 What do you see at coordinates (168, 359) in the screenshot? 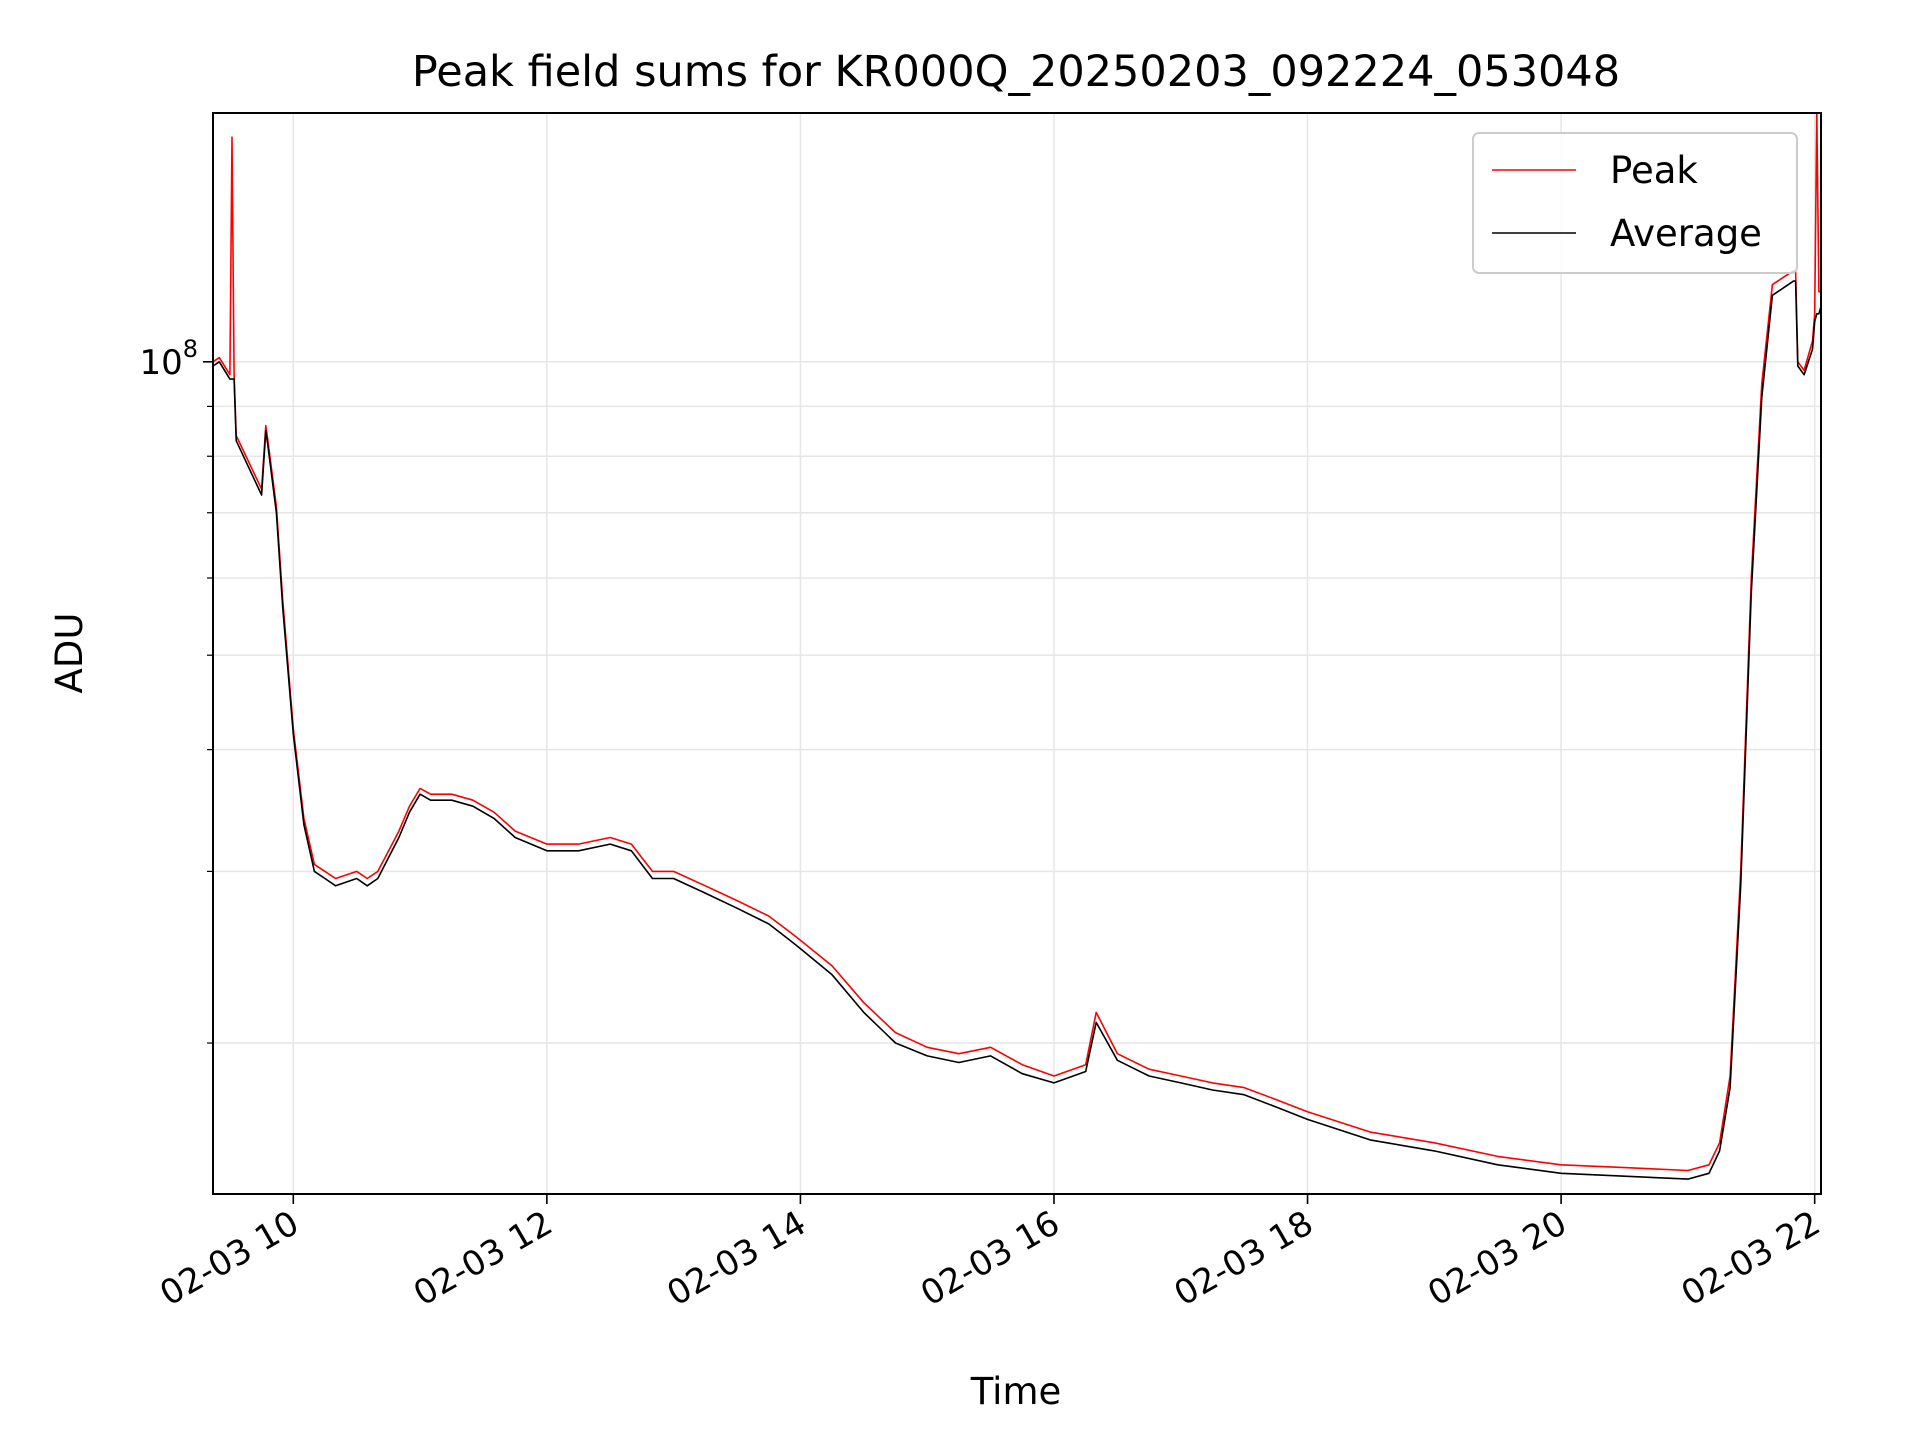
I see `y-tick-label: 108` at bounding box center [168, 359].